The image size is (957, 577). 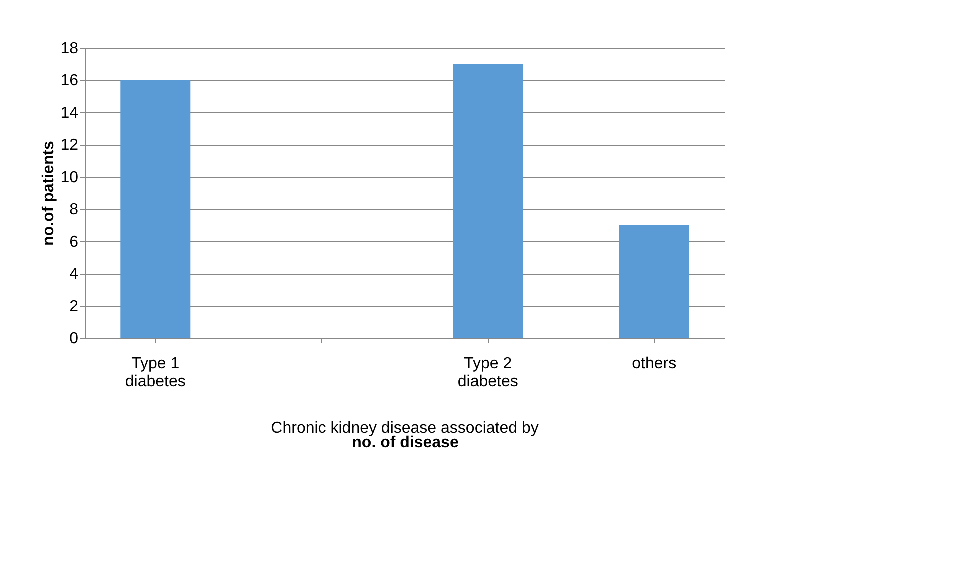 I want to click on y-tick-label: 8, so click(x=74, y=210).